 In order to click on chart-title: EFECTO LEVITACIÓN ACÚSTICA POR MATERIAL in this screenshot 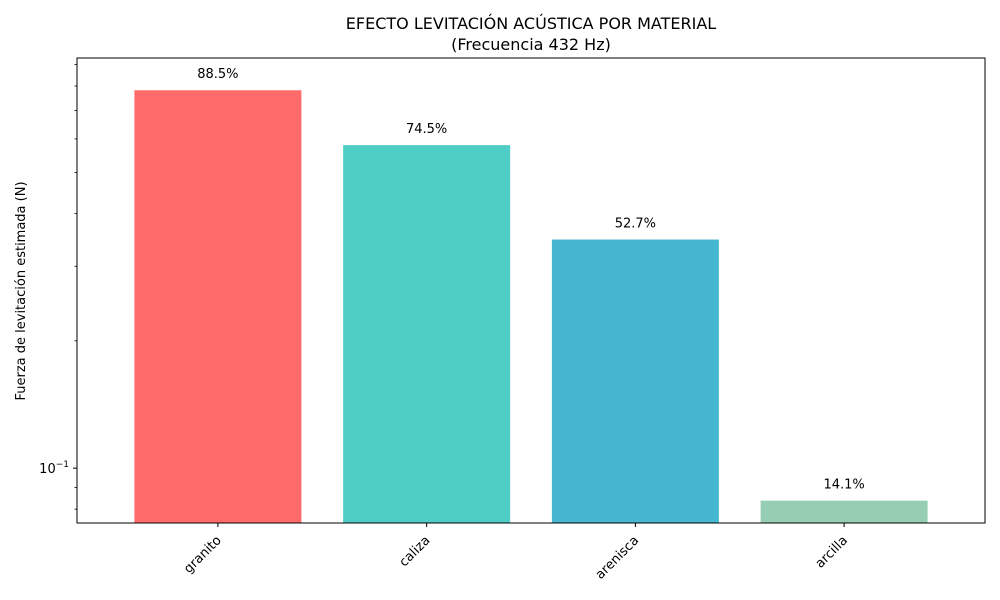, I will do `click(531, 23)`.